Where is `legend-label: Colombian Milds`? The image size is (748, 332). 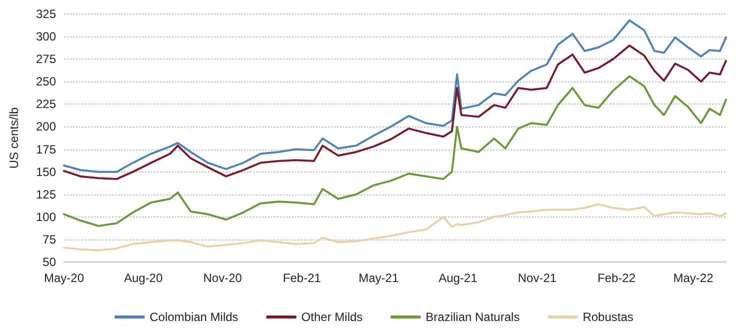
legend-label: Colombian Milds is located at coordinates (194, 317).